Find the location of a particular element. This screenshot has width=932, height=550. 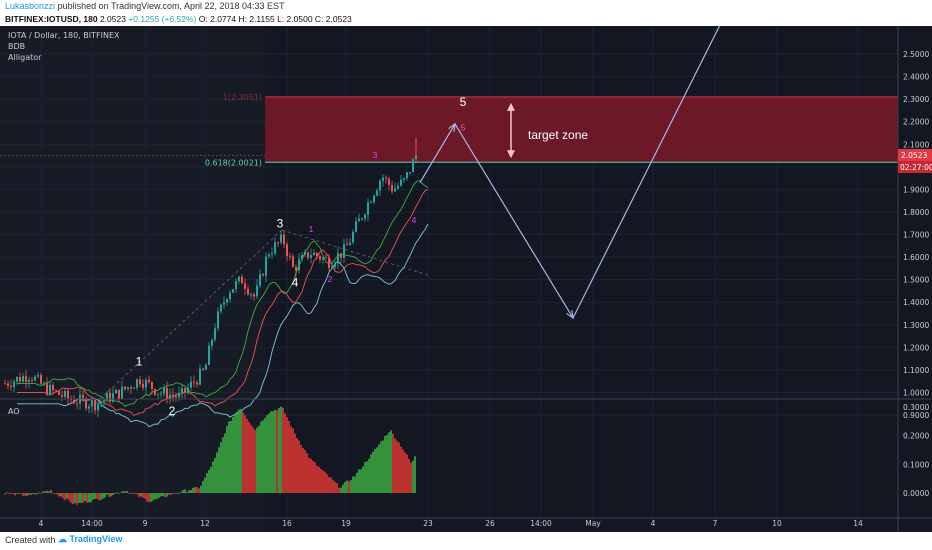

projection-line is located at coordinates (437, 153).